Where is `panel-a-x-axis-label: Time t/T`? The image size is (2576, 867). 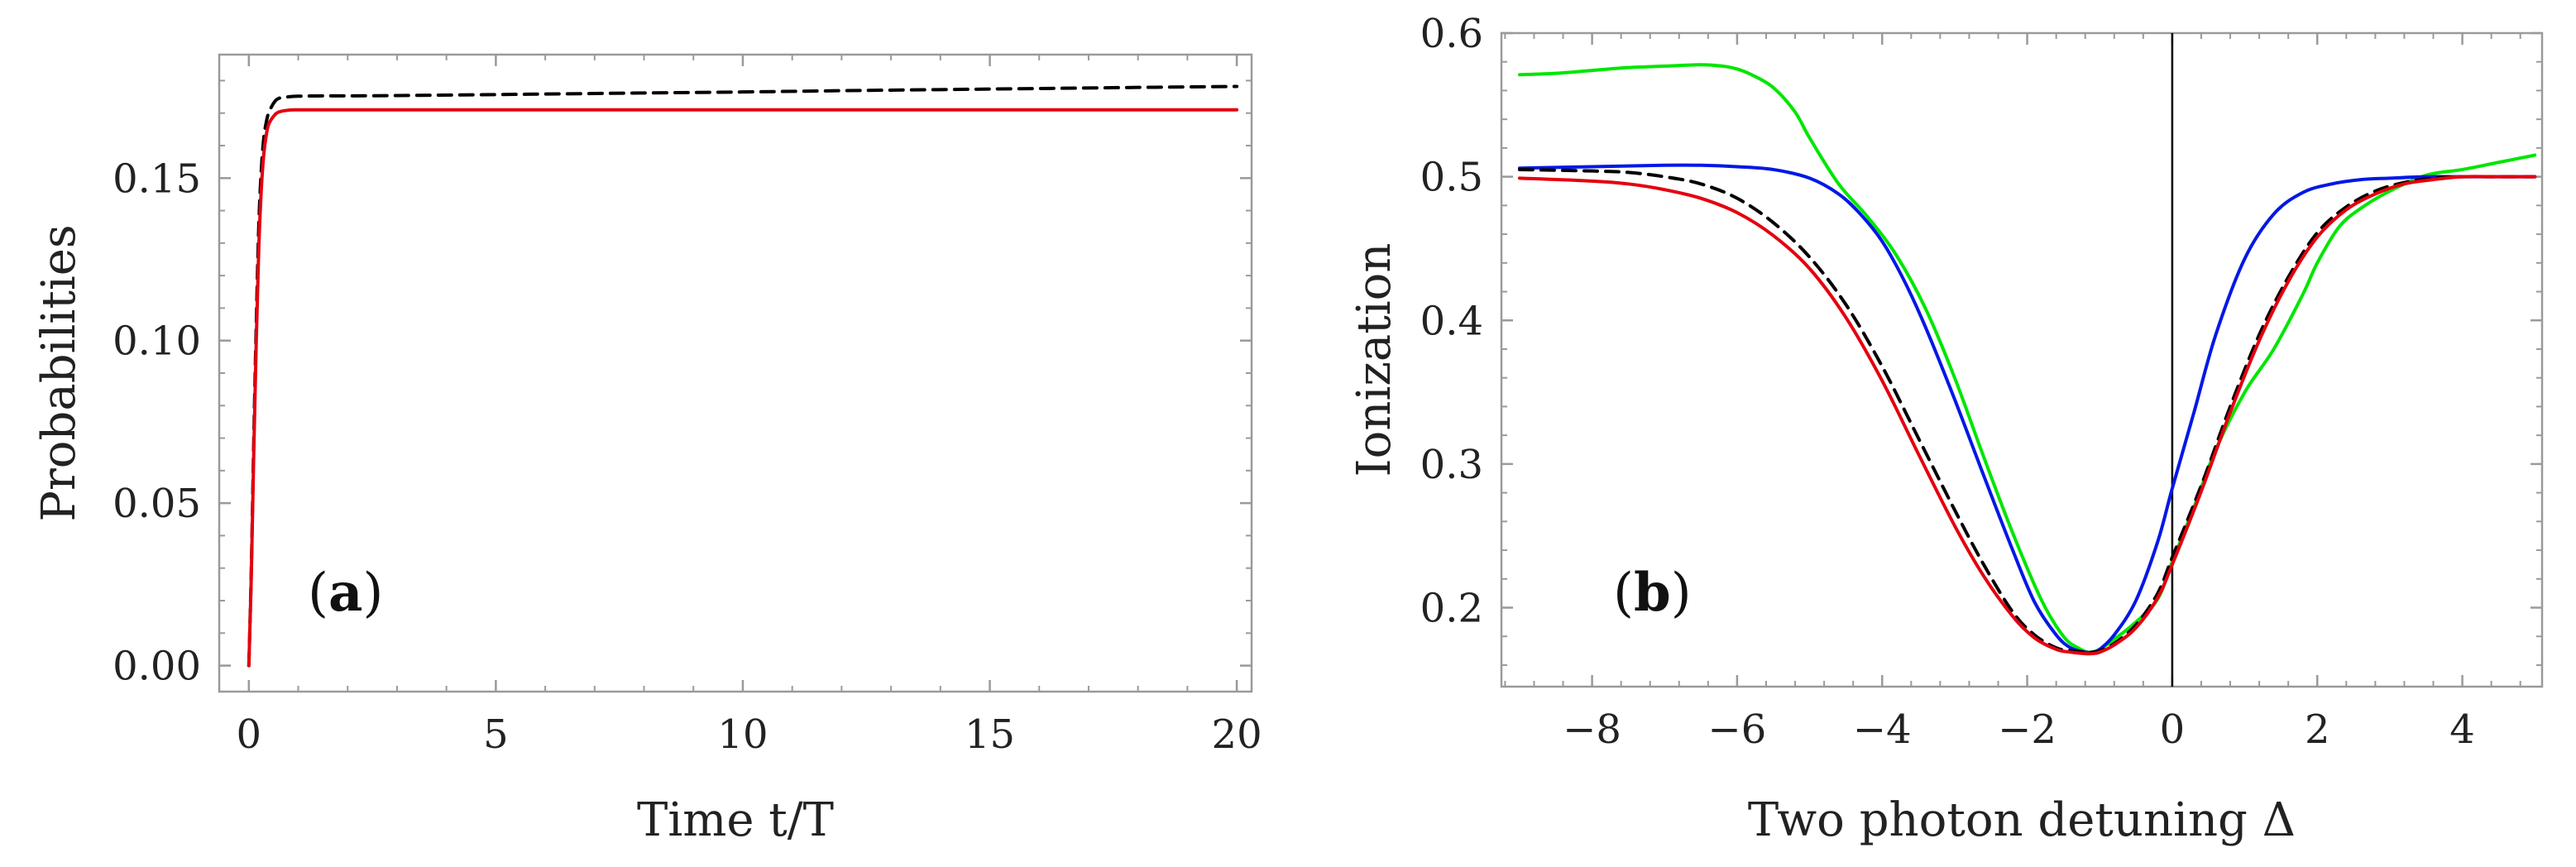
panel-a-x-axis-label: Time t/T is located at coordinates (735, 820).